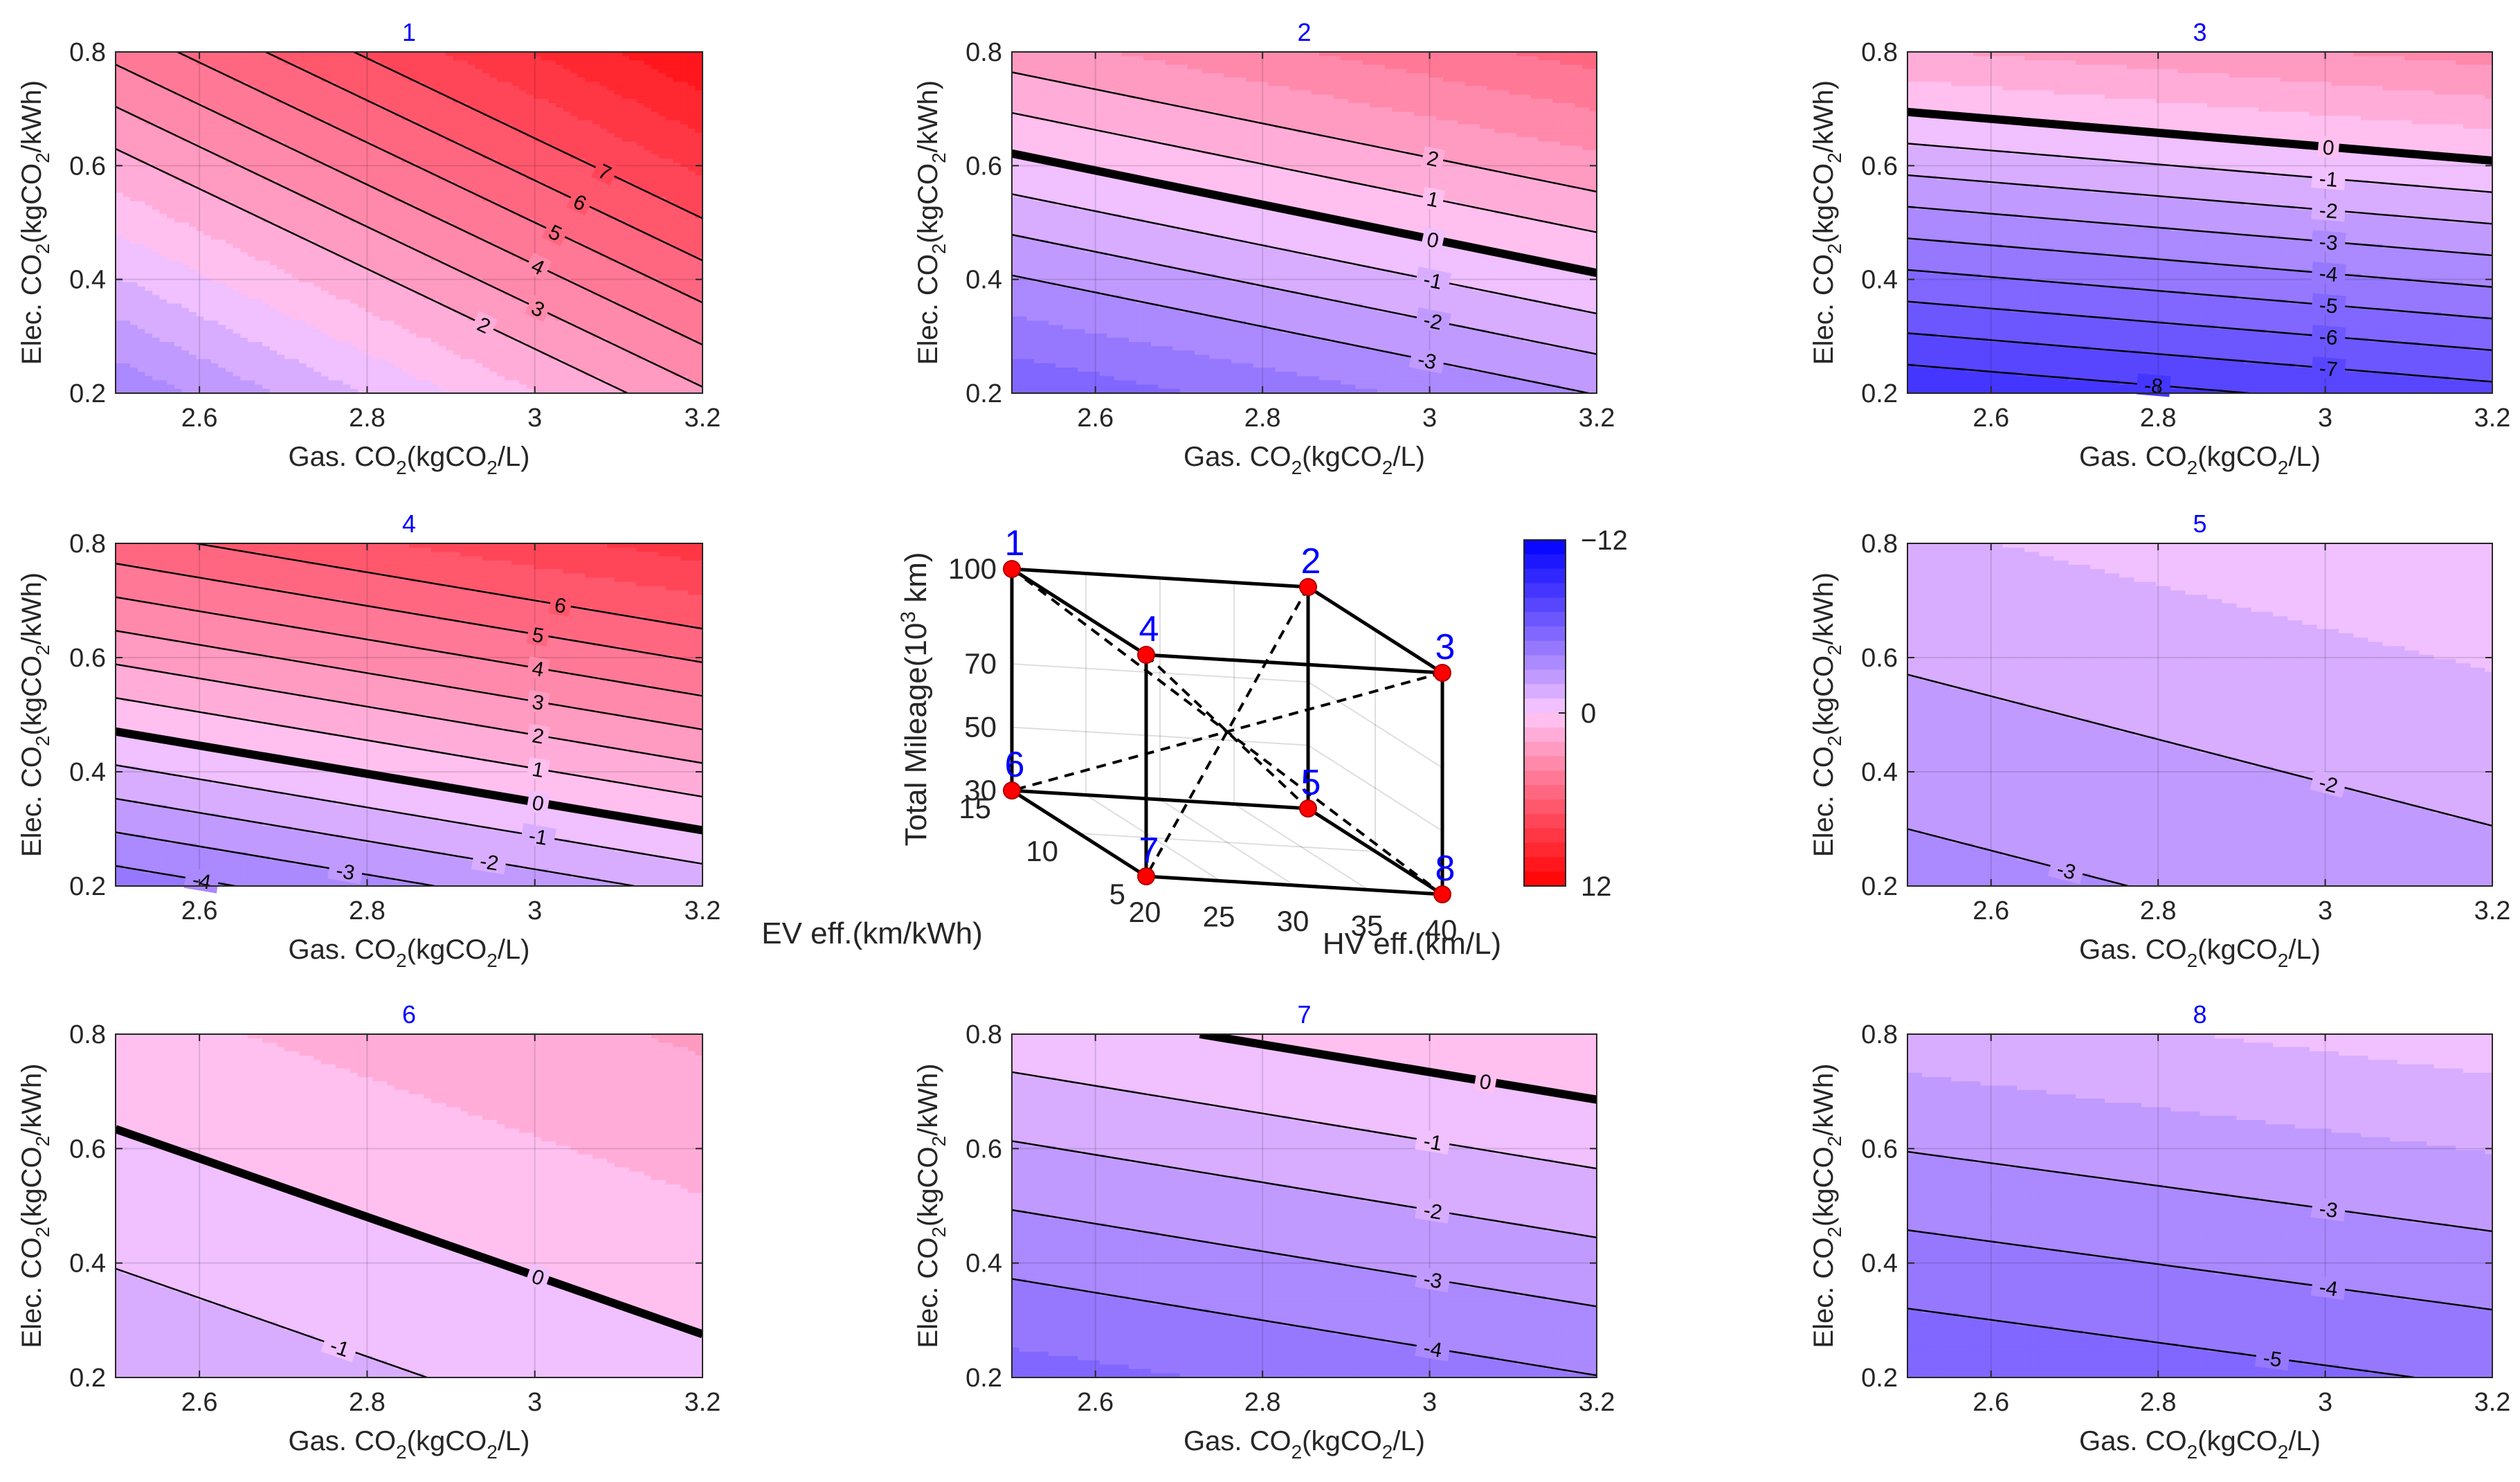 The image size is (2520, 1482). I want to click on contour-line--6, so click(2199, 326).